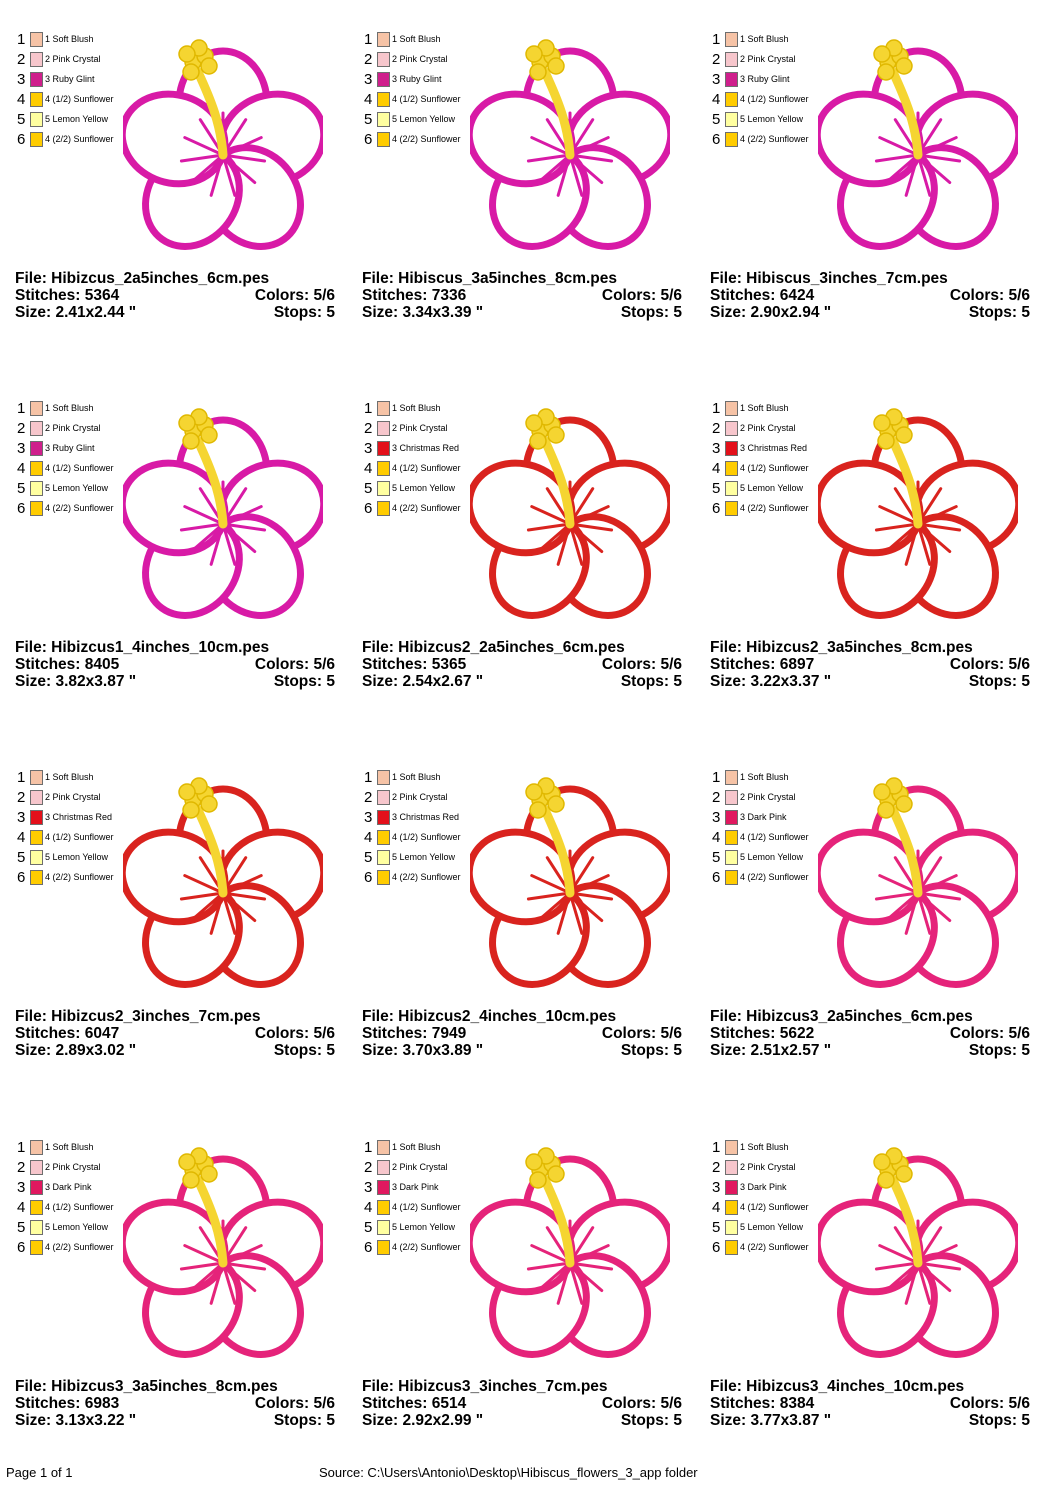 Image resolution: width=1050 pixels, height=1485 pixels. I want to click on info-line: Stitches: 6047 Colors: 5/6, so click(175, 1033).